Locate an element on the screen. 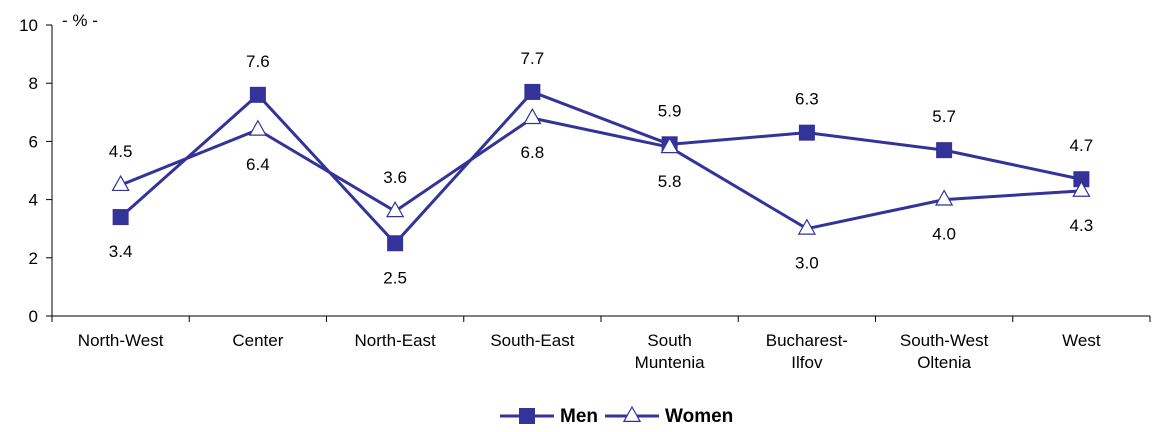  x-category-label: South is located at coordinates (669, 340).